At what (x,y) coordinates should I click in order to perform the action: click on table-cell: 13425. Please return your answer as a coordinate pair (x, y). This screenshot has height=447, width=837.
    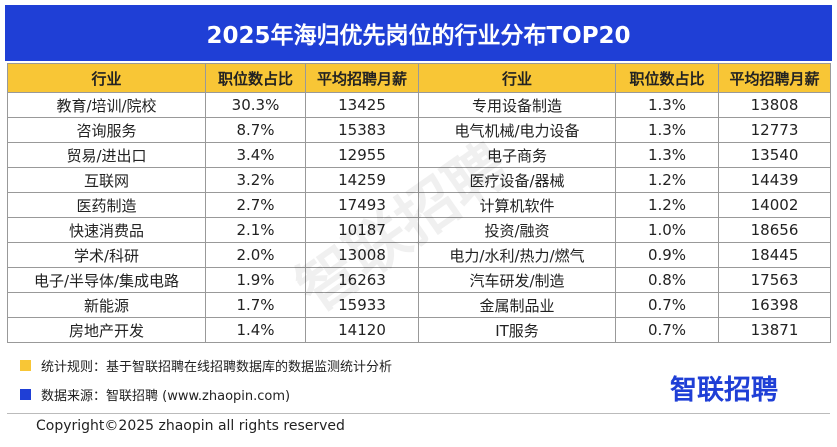
    Looking at the image, I should click on (362, 105).